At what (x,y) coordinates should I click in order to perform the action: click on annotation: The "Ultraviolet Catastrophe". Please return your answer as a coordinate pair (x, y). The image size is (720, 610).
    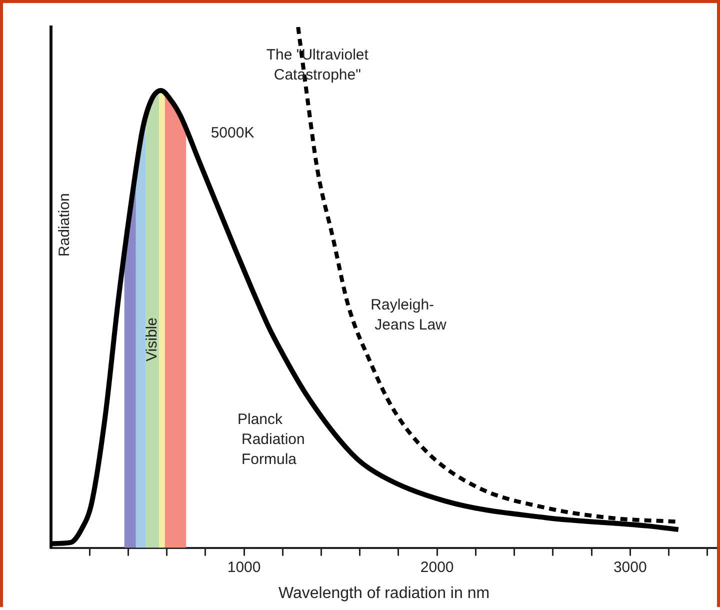
    Looking at the image, I should click on (318, 65).